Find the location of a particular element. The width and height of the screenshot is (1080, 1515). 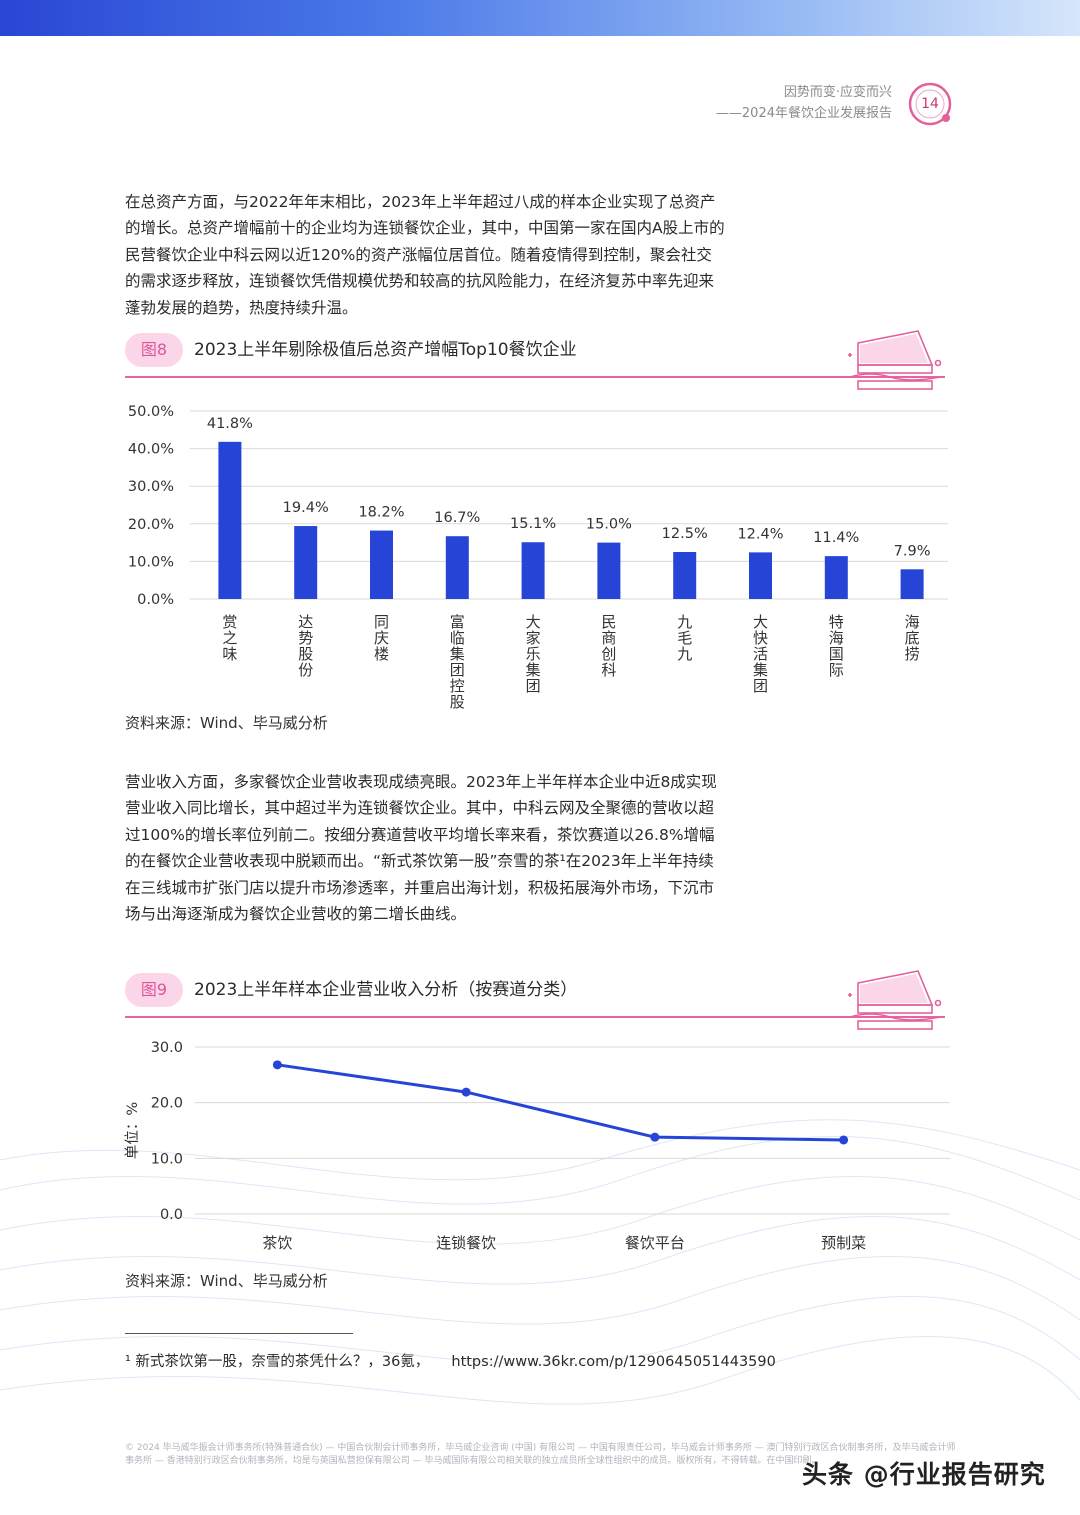

data-label: 41.8% is located at coordinates (230, 424).